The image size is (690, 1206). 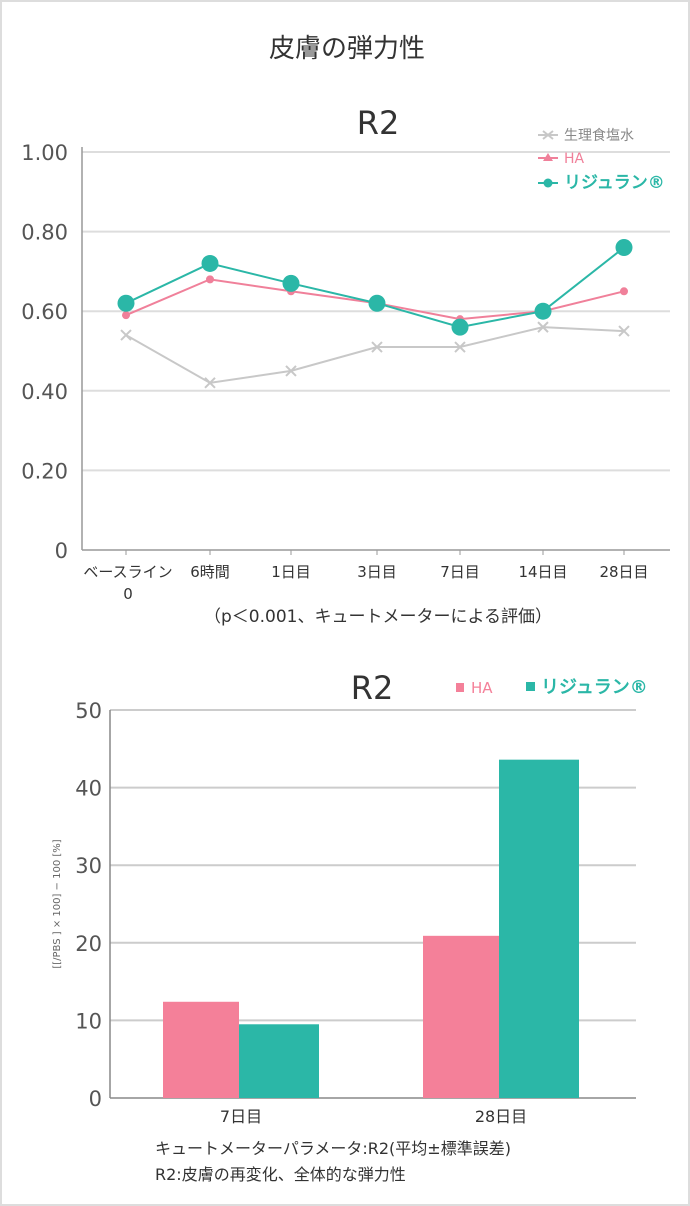 What do you see at coordinates (378, 123) in the screenshot?
I see `line-chart-title: R2` at bounding box center [378, 123].